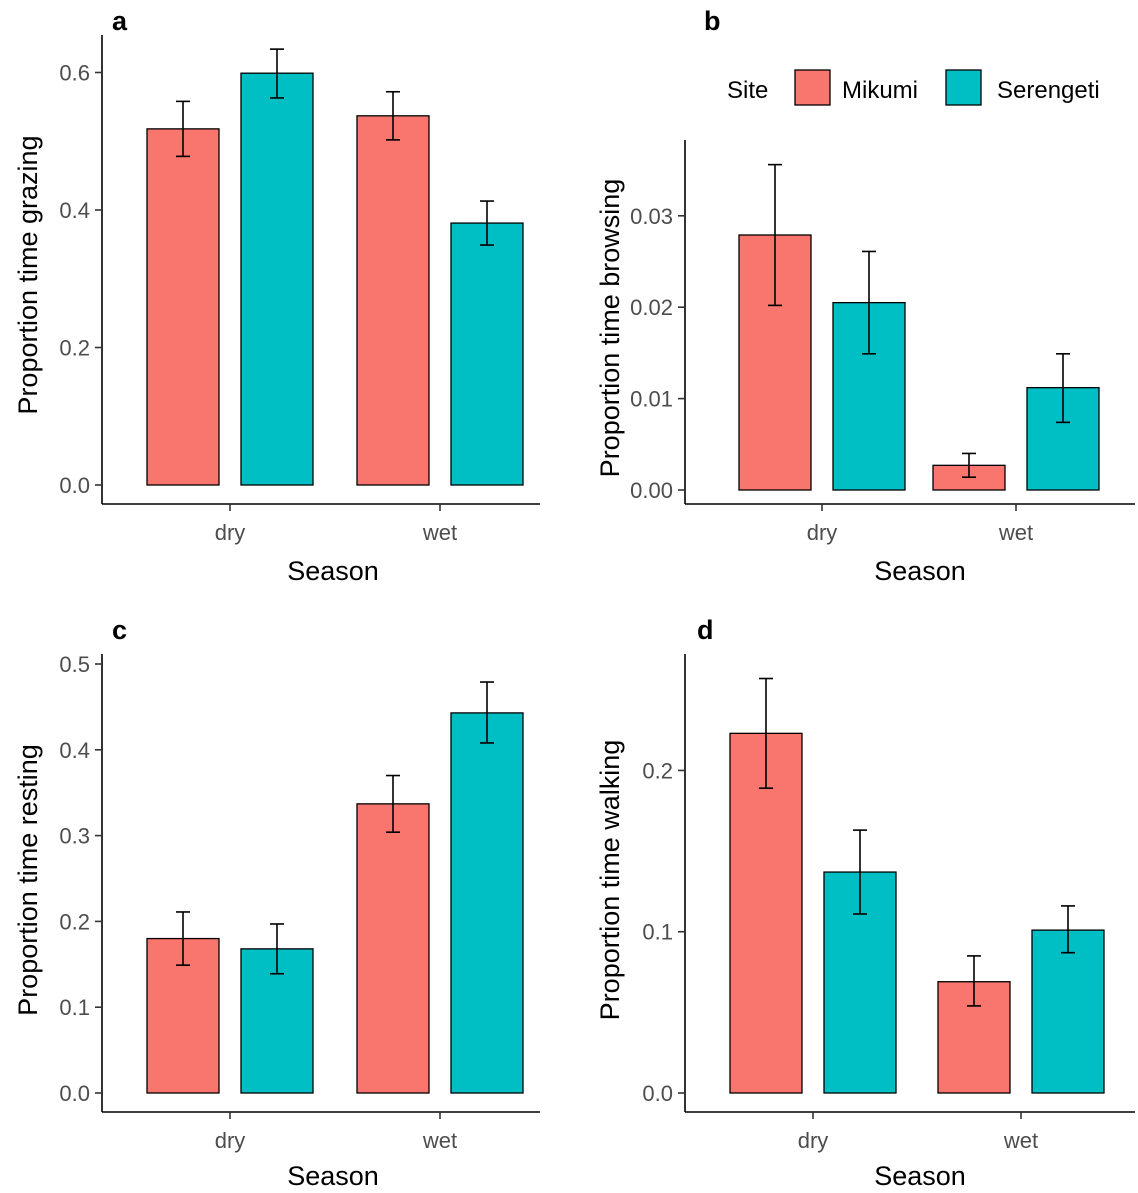  I want to click on legend: Site Mikumi Serengeti, so click(913, 87).